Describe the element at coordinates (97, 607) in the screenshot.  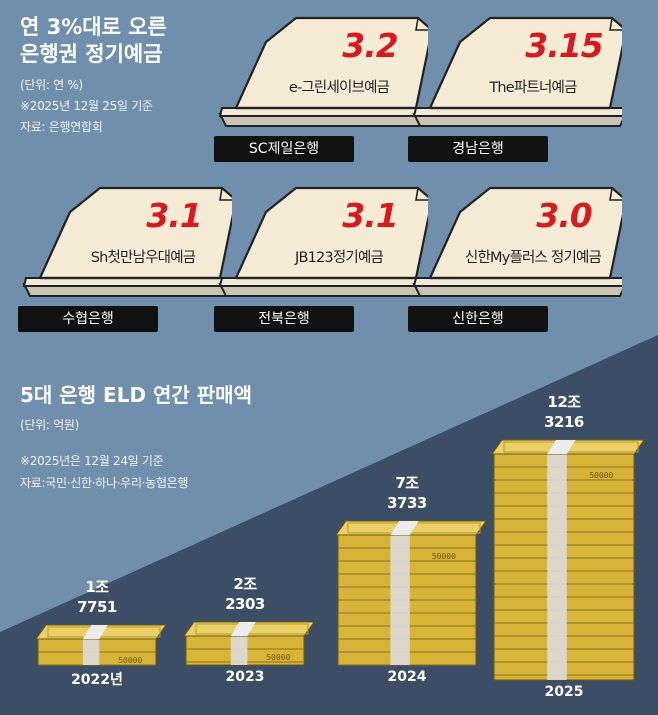
I see `eld-value-remainder: 7751` at that location.